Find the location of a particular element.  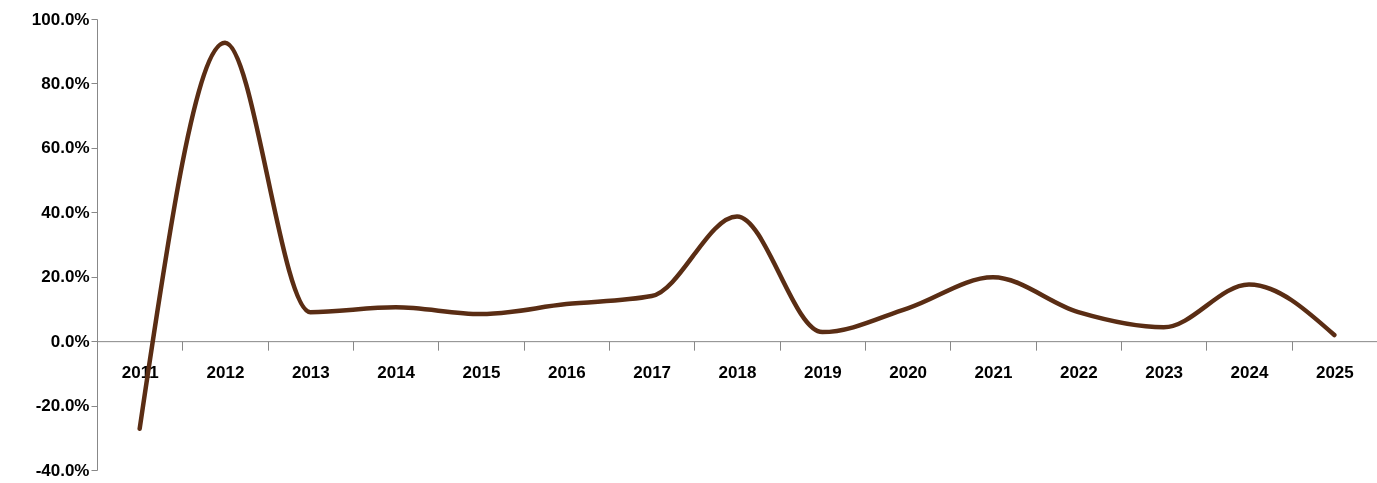

x-tick-label: 2020 is located at coordinates (908, 372).